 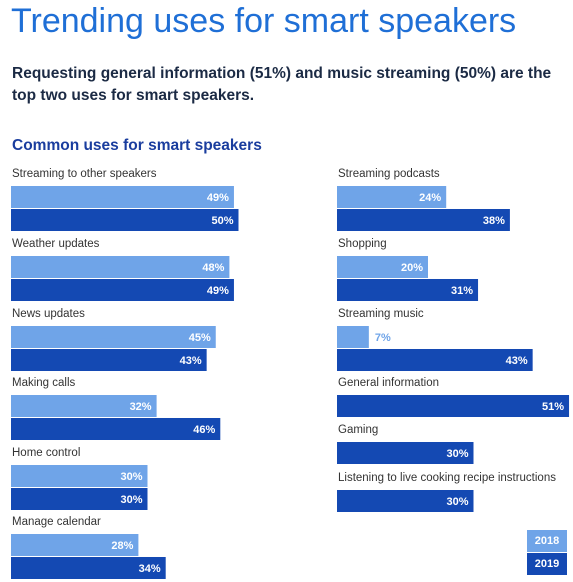 I want to click on data-label-2018: 30%, so click(x=131, y=477).